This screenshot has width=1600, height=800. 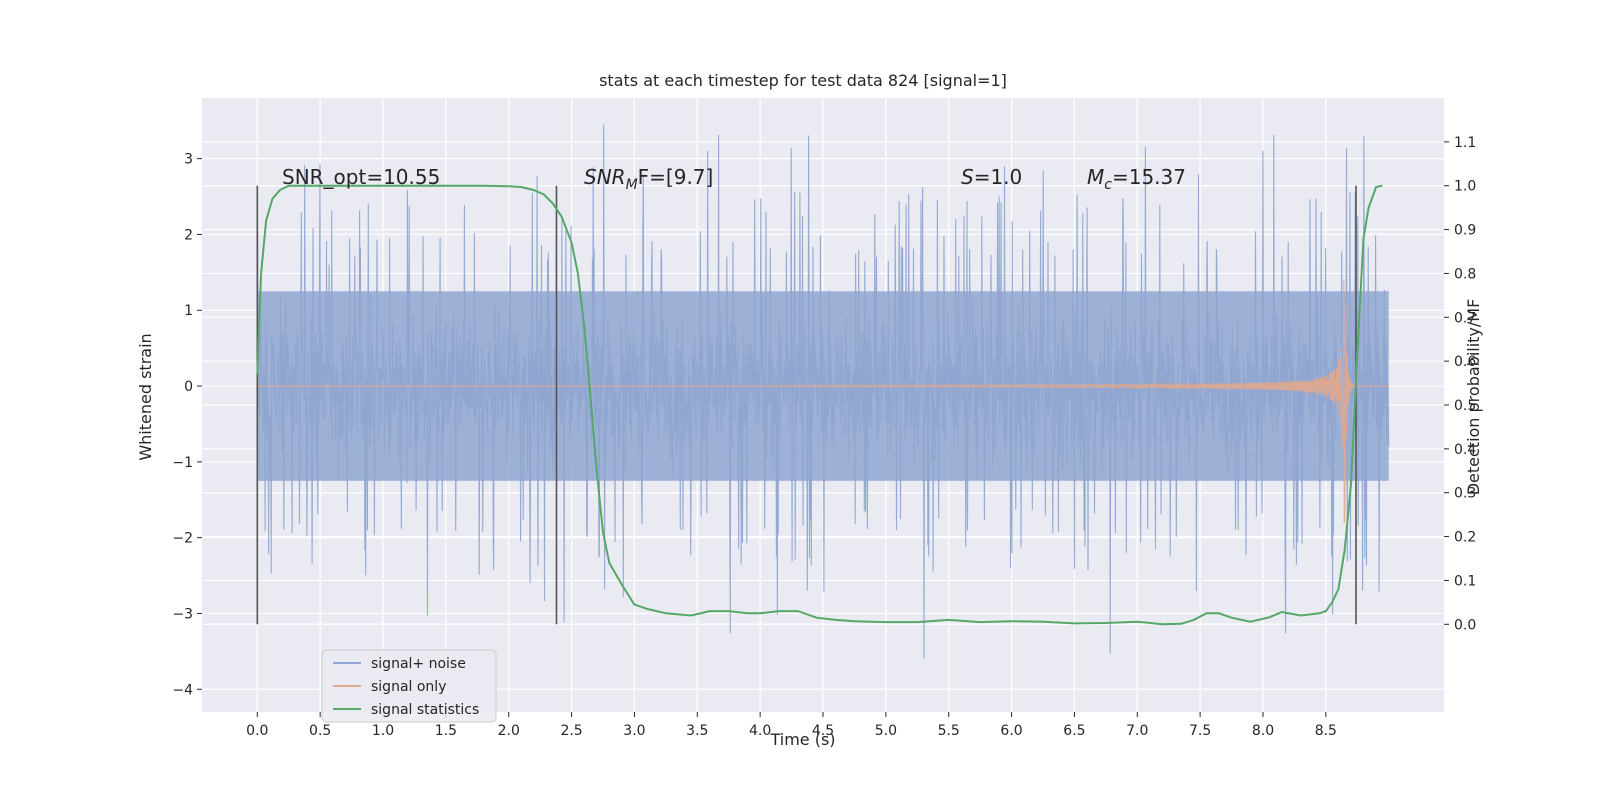 I want to click on y2-axis-label: Detection probability/MF, so click(x=1473, y=397).